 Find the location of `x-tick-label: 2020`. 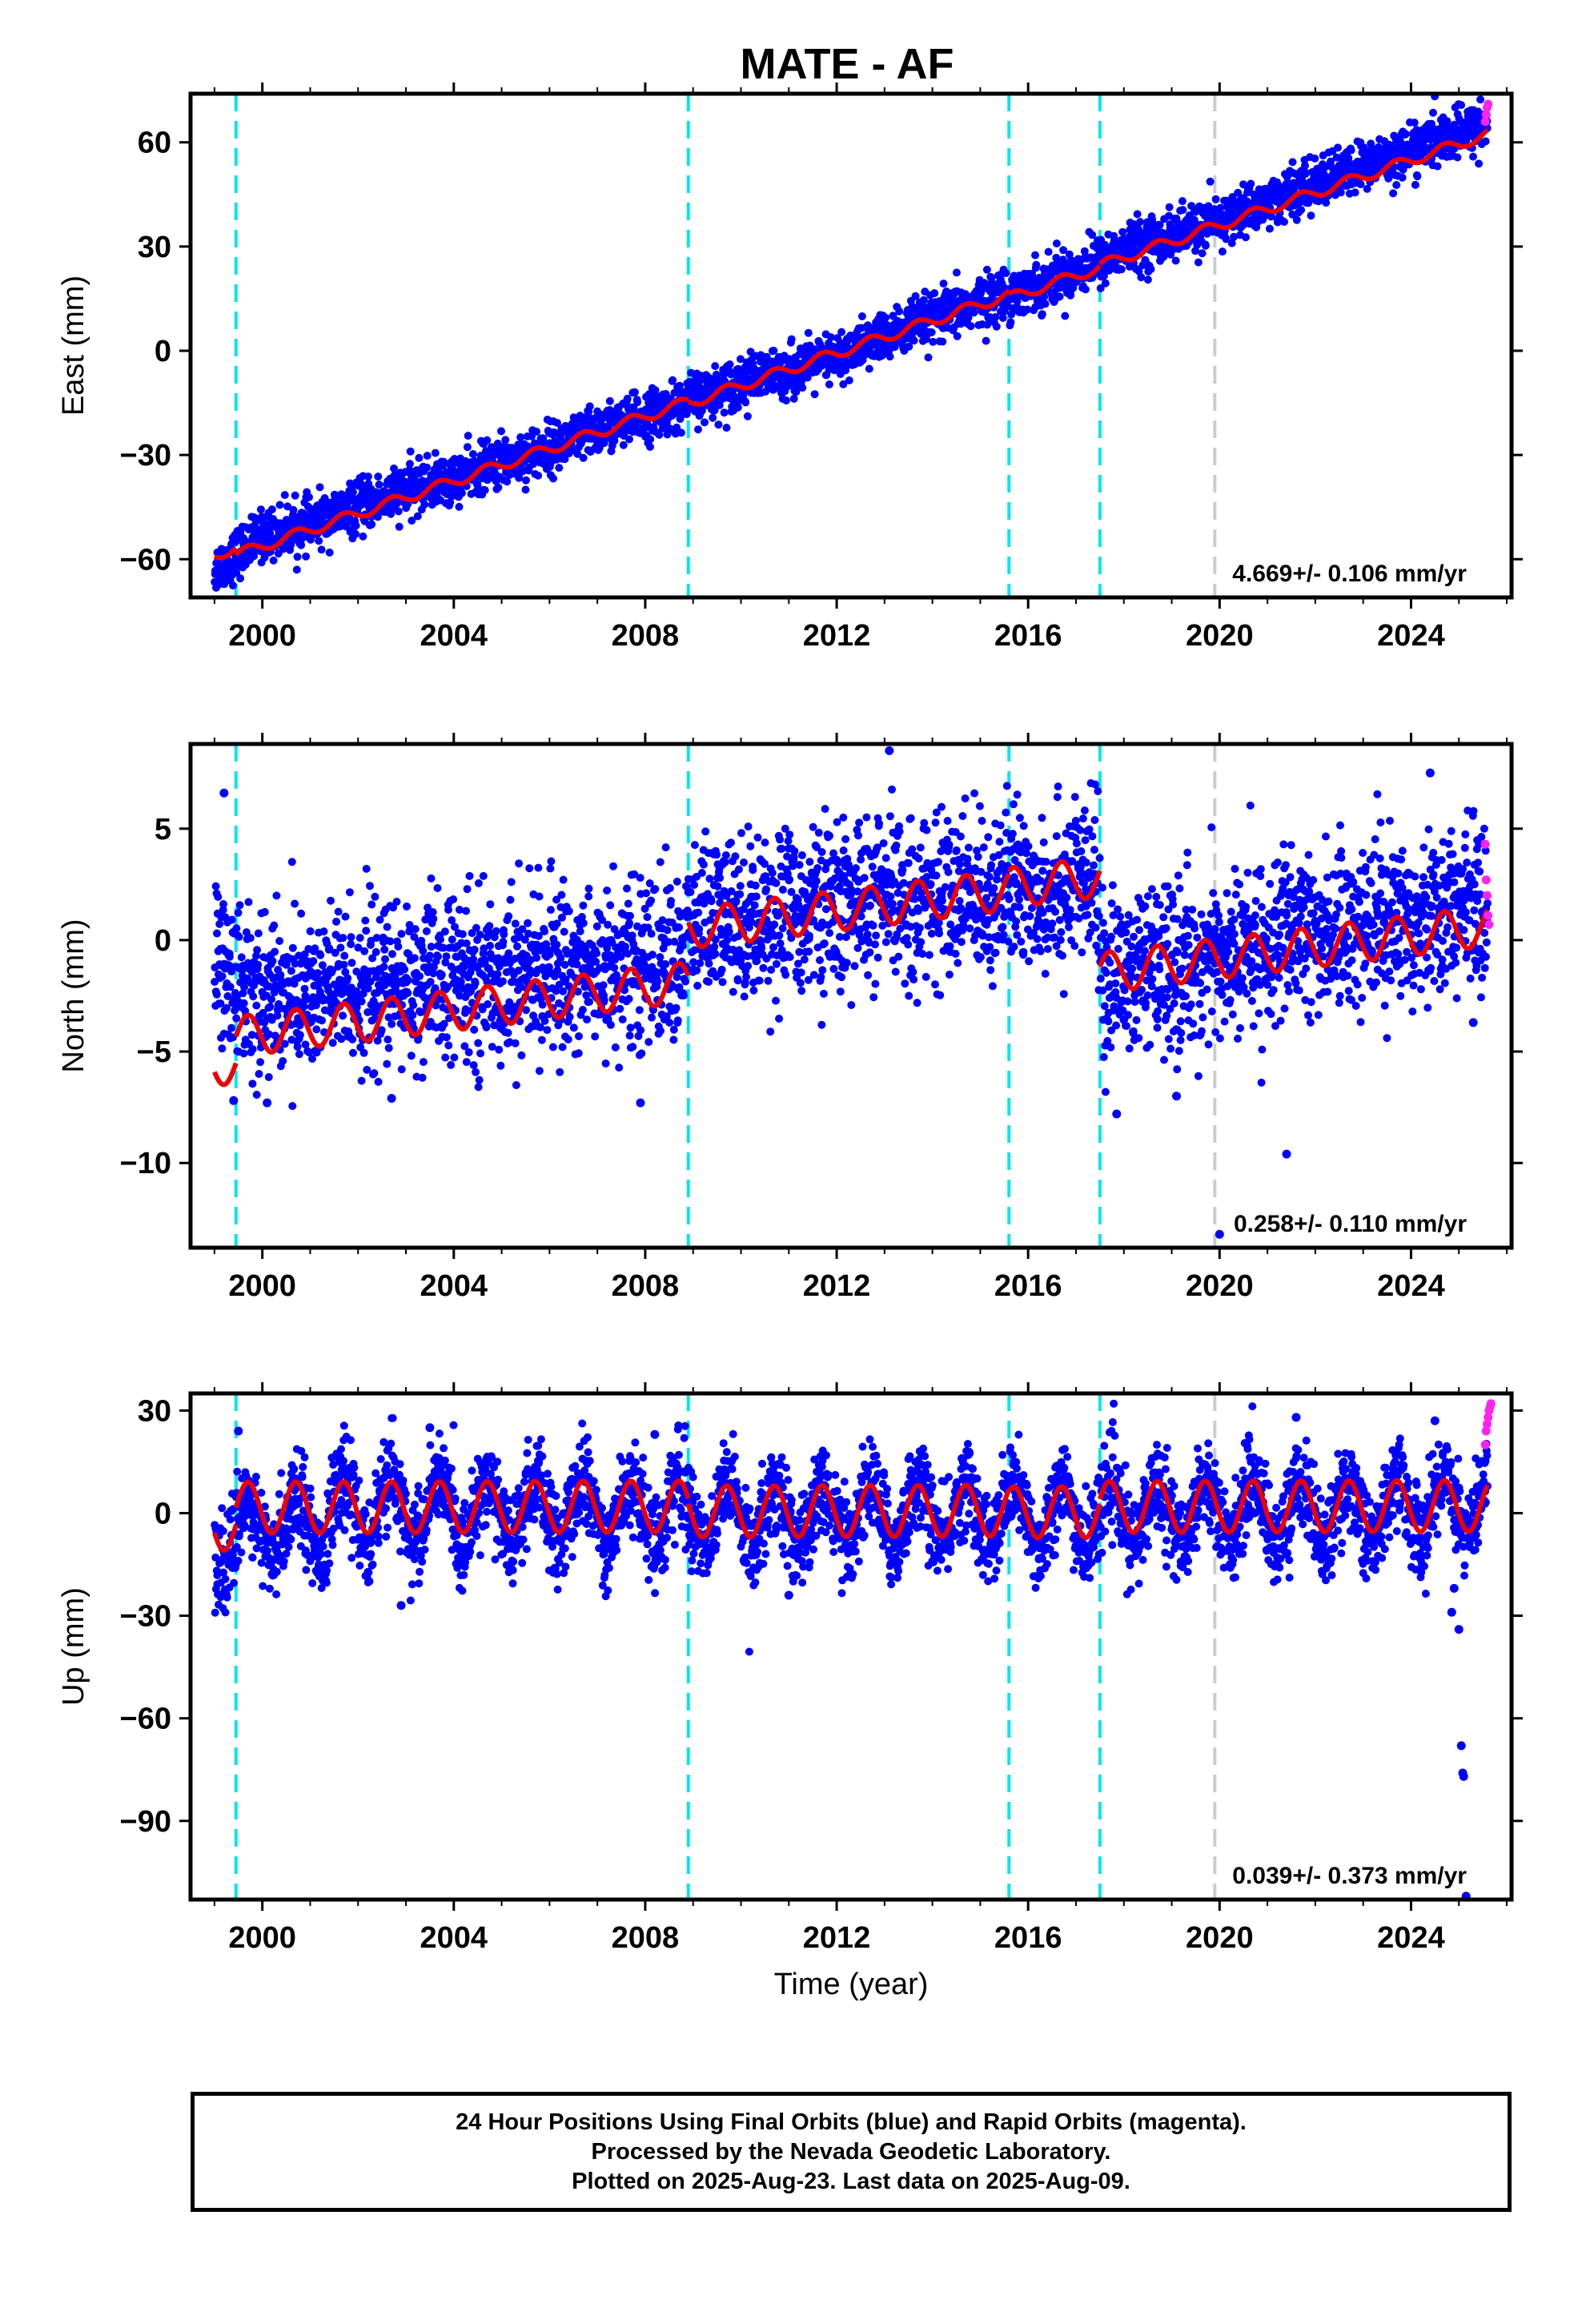

x-tick-label: 2020 is located at coordinates (1220, 636).